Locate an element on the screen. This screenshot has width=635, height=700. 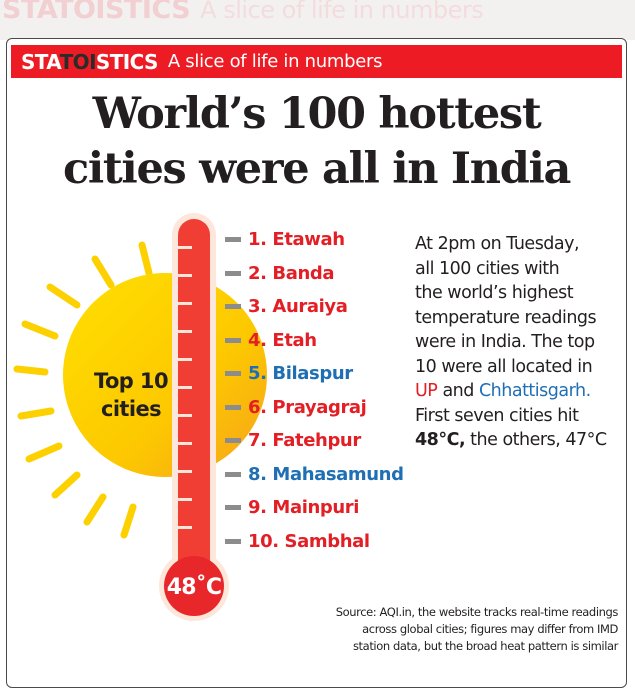
story-line: At 2pm on Tuesday, is located at coordinates (497, 244).